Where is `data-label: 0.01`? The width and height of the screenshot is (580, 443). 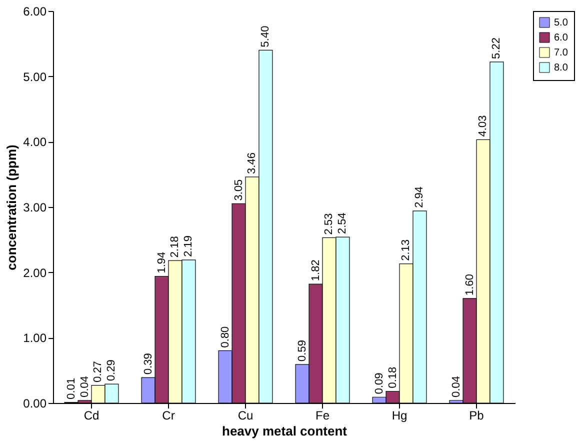
data-label: 0.01 is located at coordinates (71, 389).